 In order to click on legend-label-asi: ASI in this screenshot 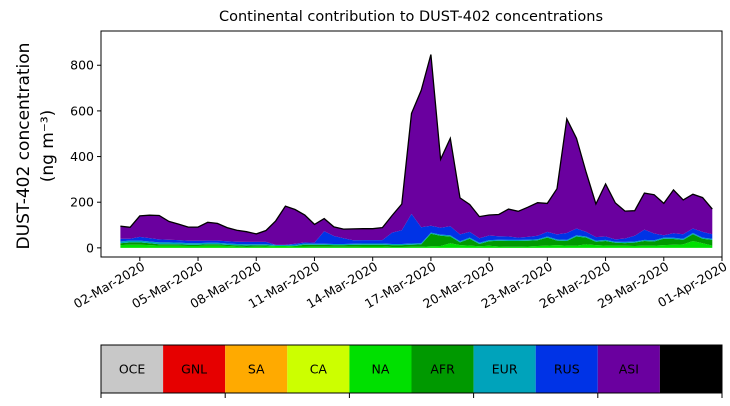, I will do `click(629, 369)`.